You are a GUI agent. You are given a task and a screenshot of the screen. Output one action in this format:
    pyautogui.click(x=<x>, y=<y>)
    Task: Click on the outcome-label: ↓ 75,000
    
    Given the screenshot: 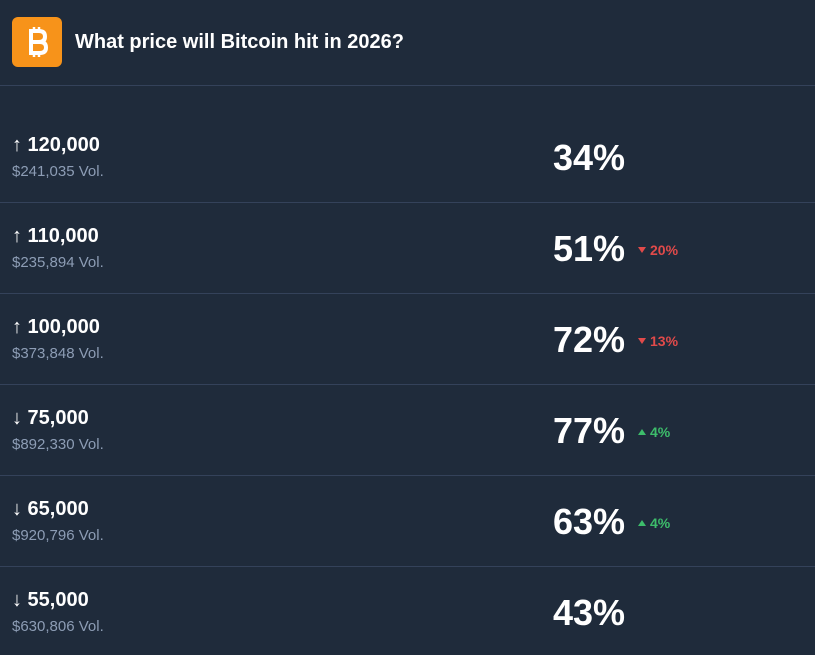 What is the action you would take?
    pyautogui.click(x=50, y=418)
    